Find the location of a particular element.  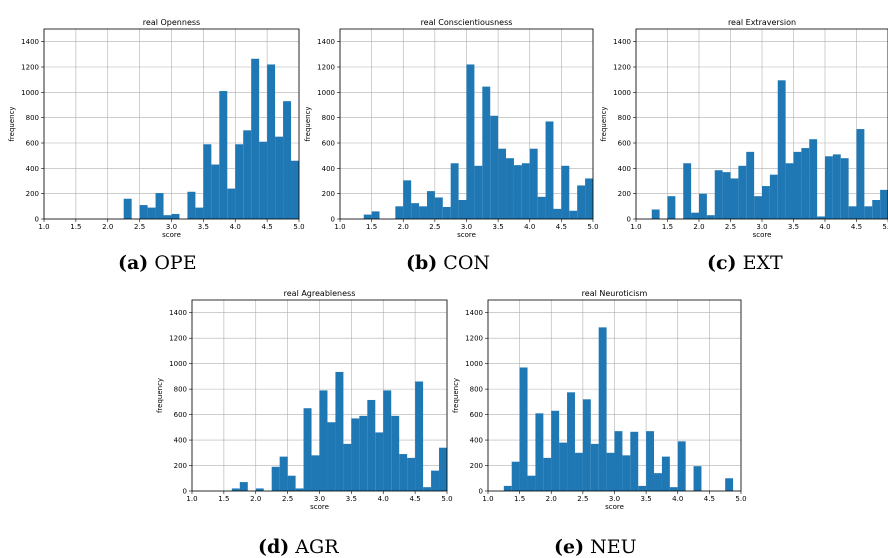

caption-letter: (e) is located at coordinates (569, 547).